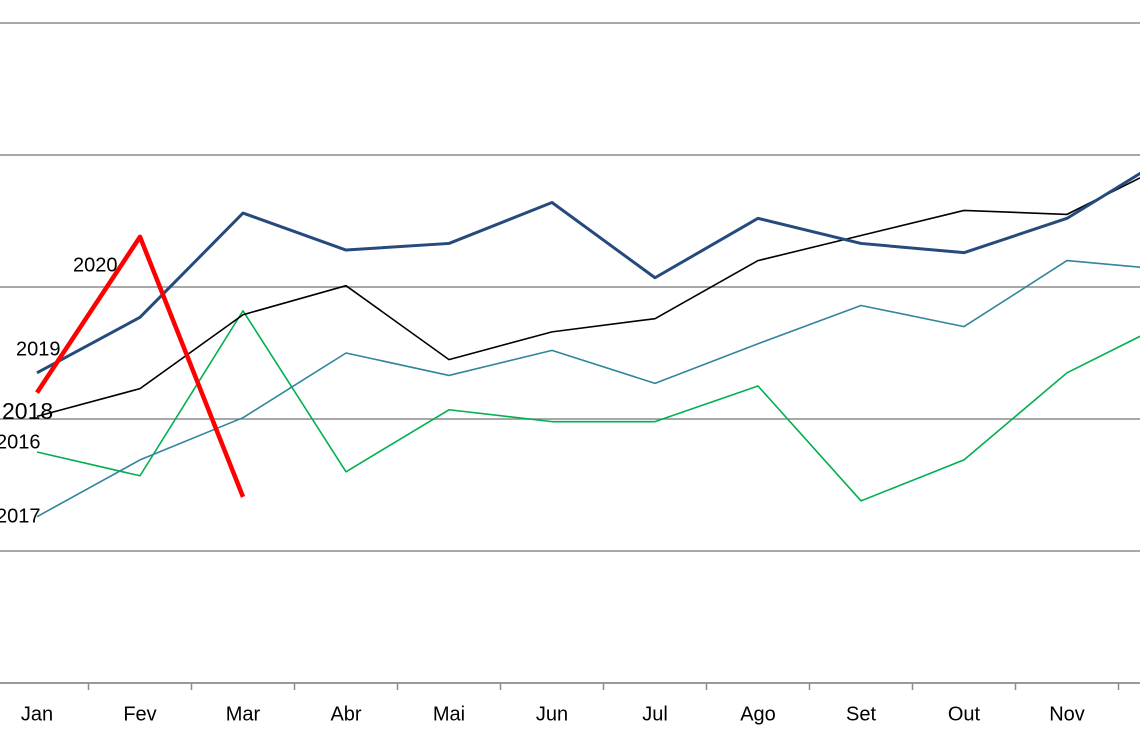  What do you see at coordinates (95, 265) in the screenshot?
I see `series-label: 2020` at bounding box center [95, 265].